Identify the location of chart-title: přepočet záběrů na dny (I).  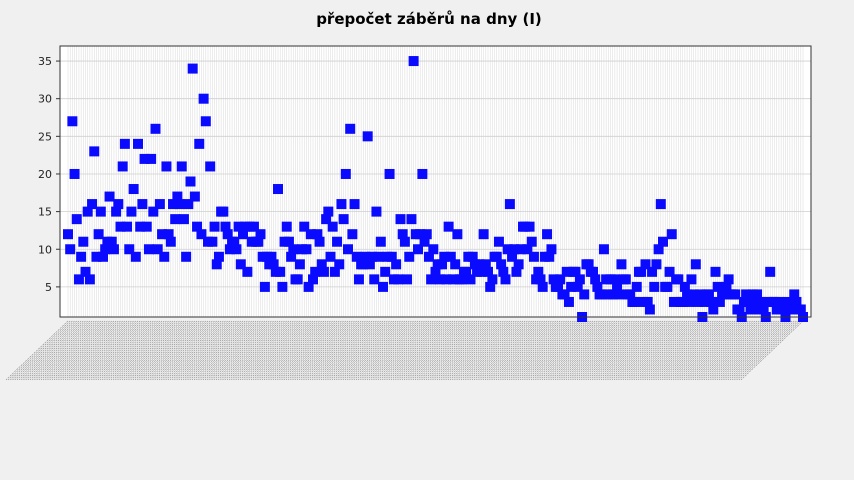
(429, 19).